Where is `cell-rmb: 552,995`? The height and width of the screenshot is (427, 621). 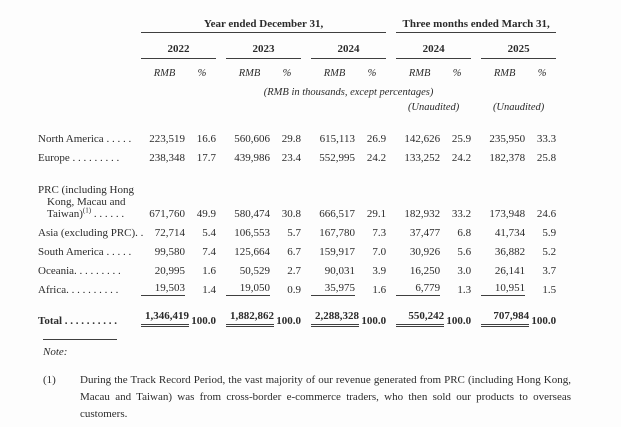 cell-rmb: 552,995 is located at coordinates (337, 158).